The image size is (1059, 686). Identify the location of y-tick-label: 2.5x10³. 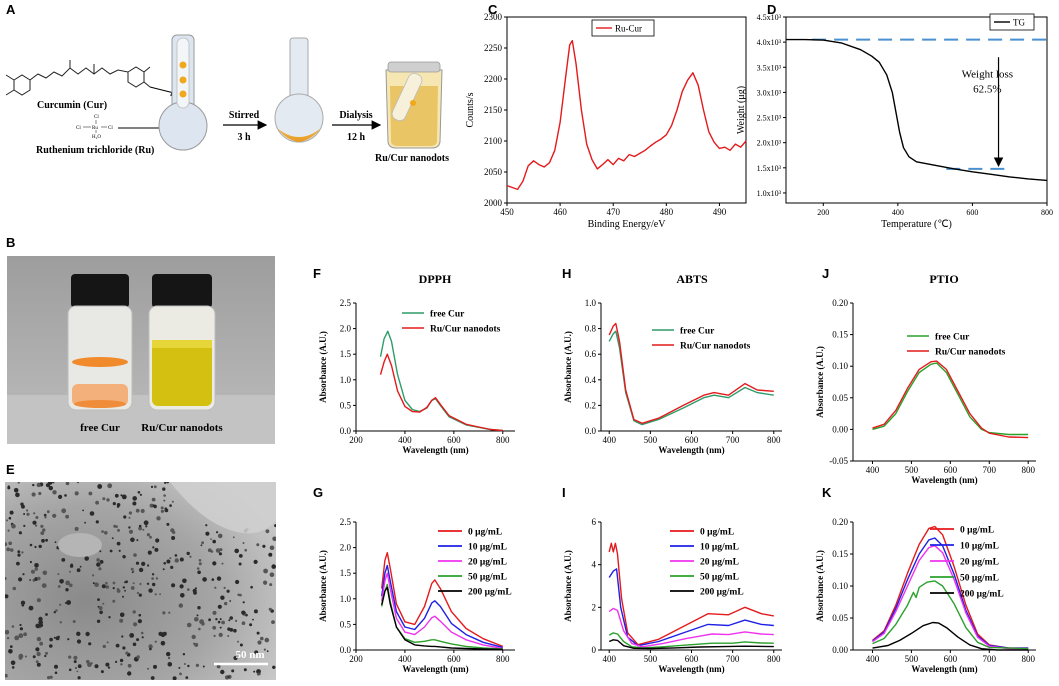
(769, 118).